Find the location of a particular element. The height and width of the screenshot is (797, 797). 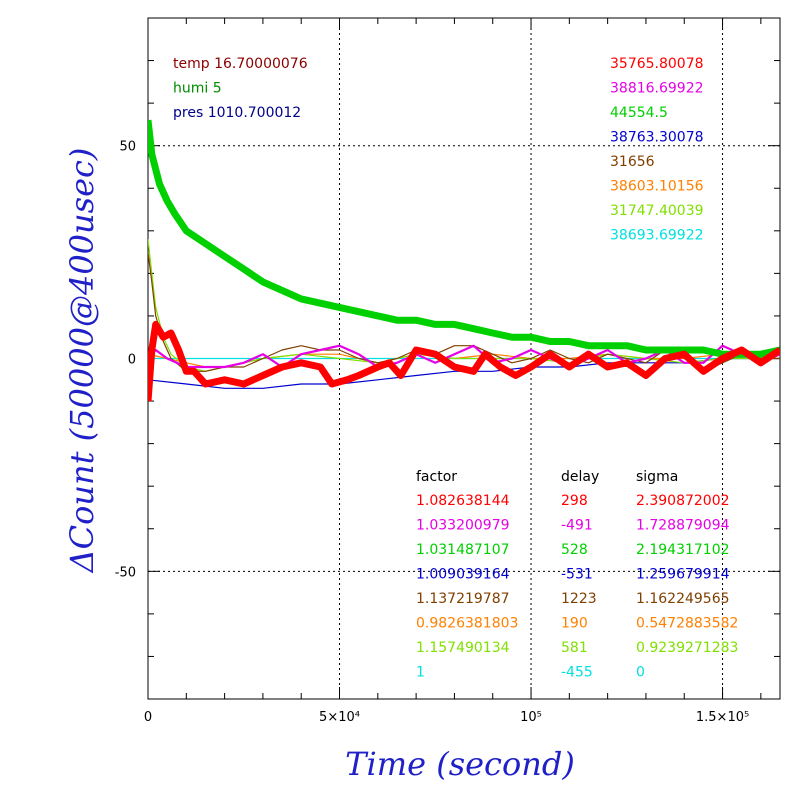

series-value-label: 38693.69922 is located at coordinates (657, 236).